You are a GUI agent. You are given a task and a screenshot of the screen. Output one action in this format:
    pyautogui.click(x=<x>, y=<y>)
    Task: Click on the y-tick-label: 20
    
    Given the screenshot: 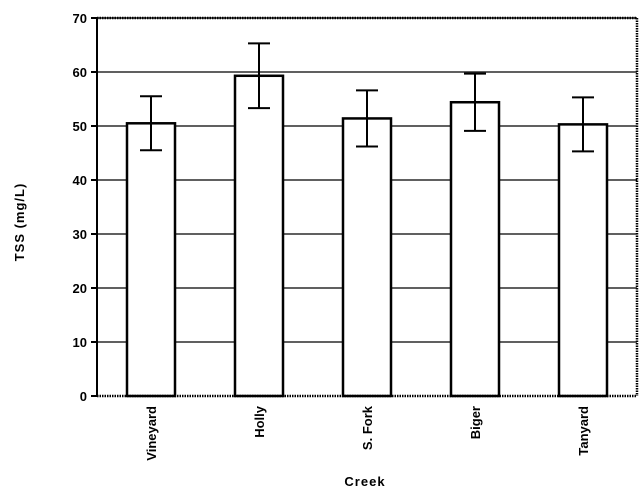 What is the action you would take?
    pyautogui.click(x=80, y=288)
    